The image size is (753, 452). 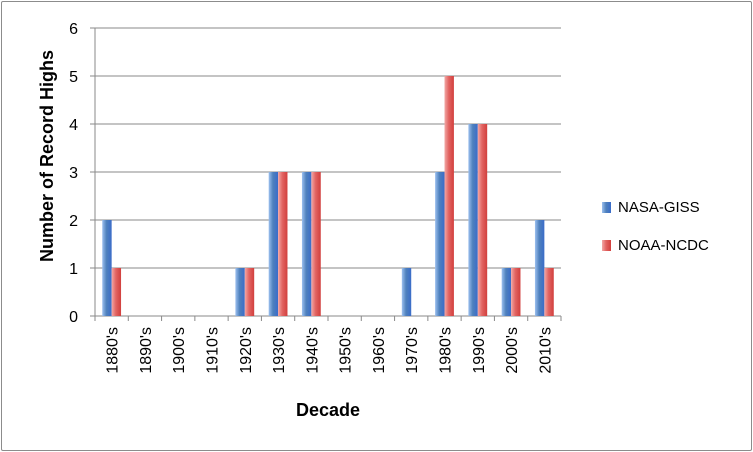 I want to click on x-tick-label: 1900's, so click(x=179, y=350).